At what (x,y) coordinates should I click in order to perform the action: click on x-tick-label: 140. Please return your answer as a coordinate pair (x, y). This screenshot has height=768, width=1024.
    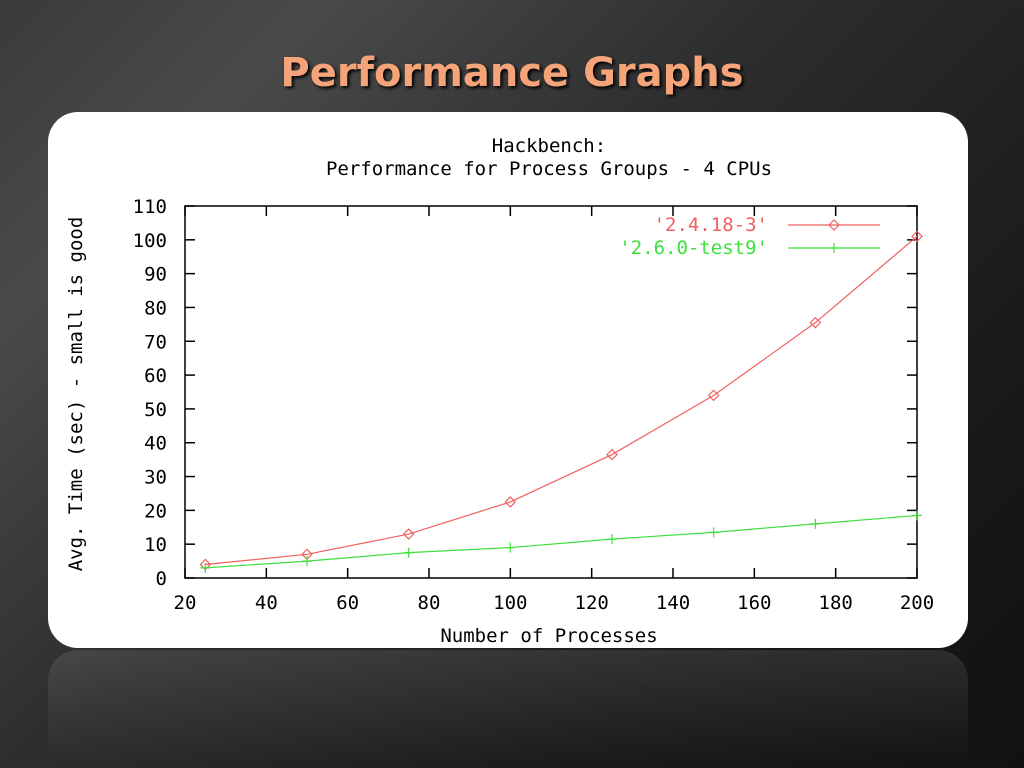
    Looking at the image, I should click on (673, 603).